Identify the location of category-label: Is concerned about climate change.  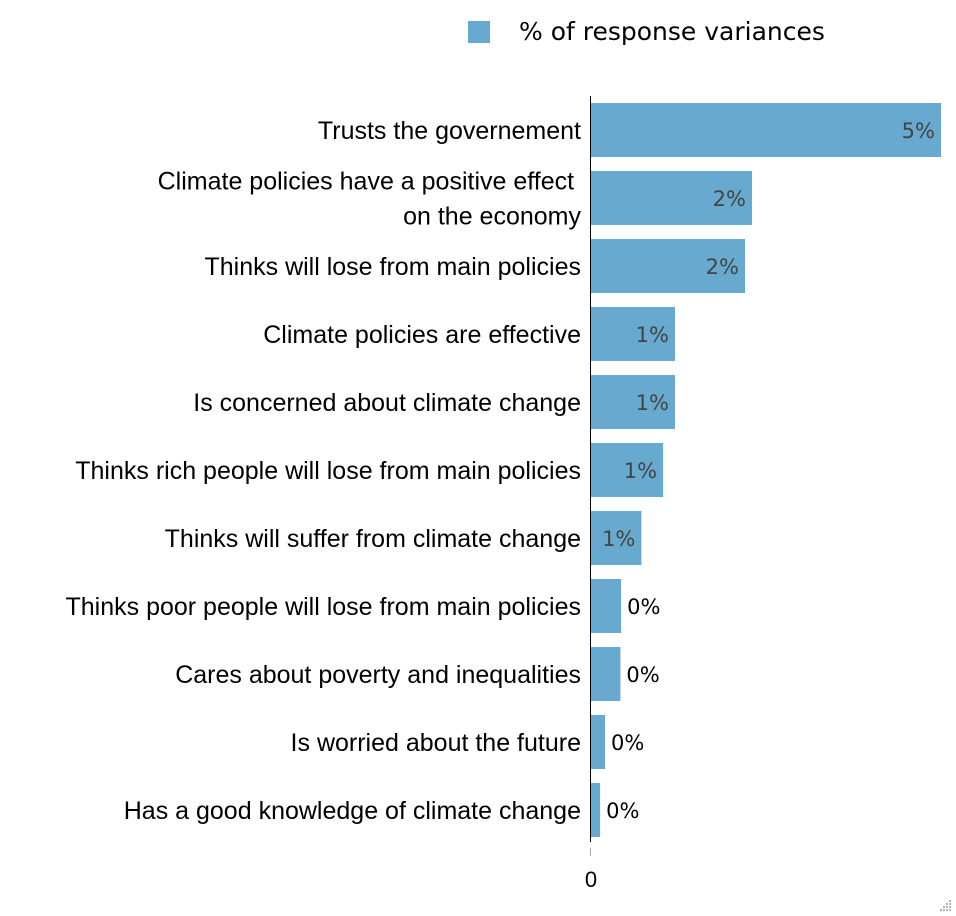
(387, 403).